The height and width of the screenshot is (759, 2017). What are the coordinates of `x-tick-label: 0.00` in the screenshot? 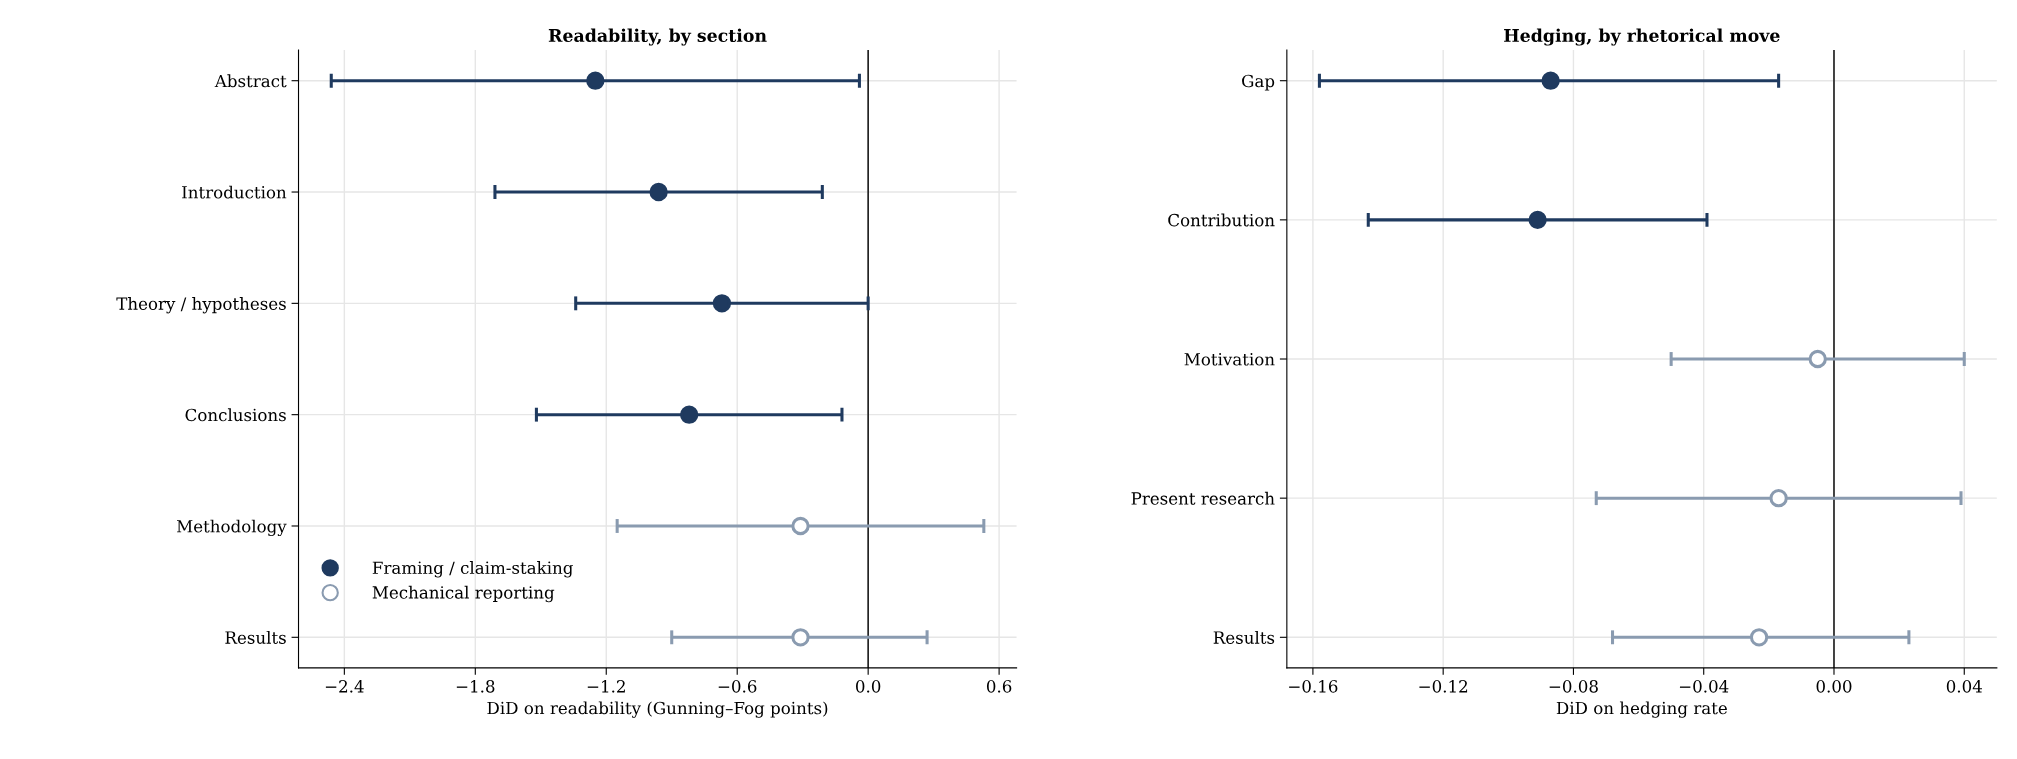 It's located at (1834, 686).